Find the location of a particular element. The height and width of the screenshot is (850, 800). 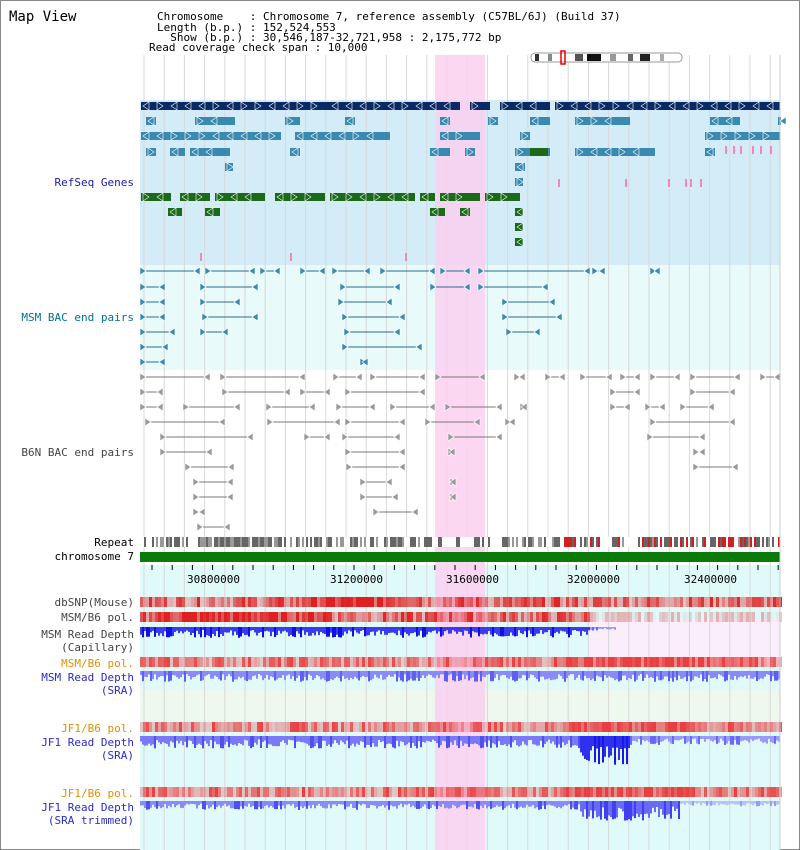

track-label-jf1-pol: JF1/B6 pol. is located at coordinates (97, 728).